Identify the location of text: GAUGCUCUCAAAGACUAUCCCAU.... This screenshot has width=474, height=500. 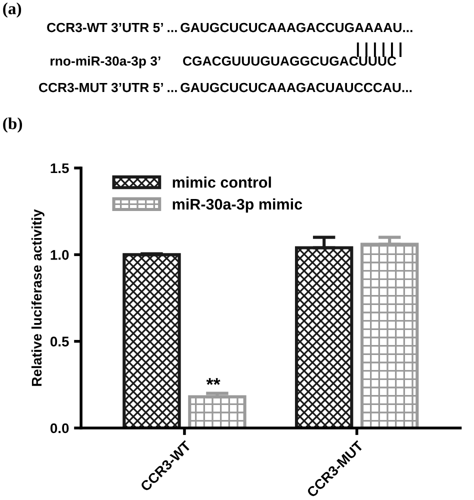
(296, 87).